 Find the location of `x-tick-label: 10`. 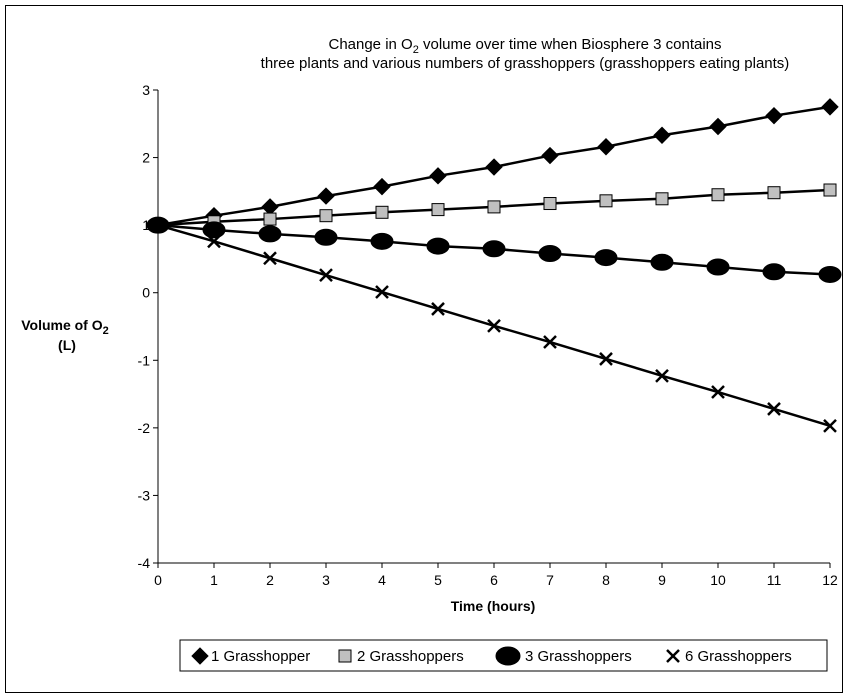

x-tick-label: 10 is located at coordinates (718, 580).